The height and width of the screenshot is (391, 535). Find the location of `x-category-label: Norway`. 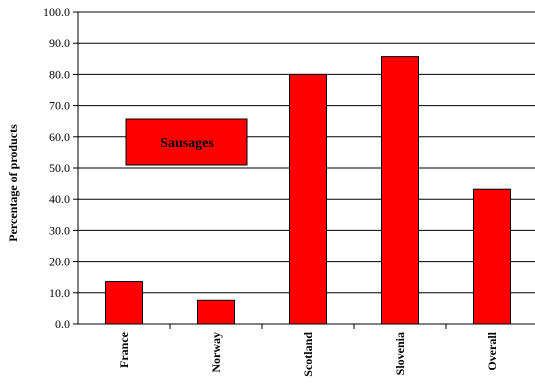

x-category-label: Norway is located at coordinates (216, 352).